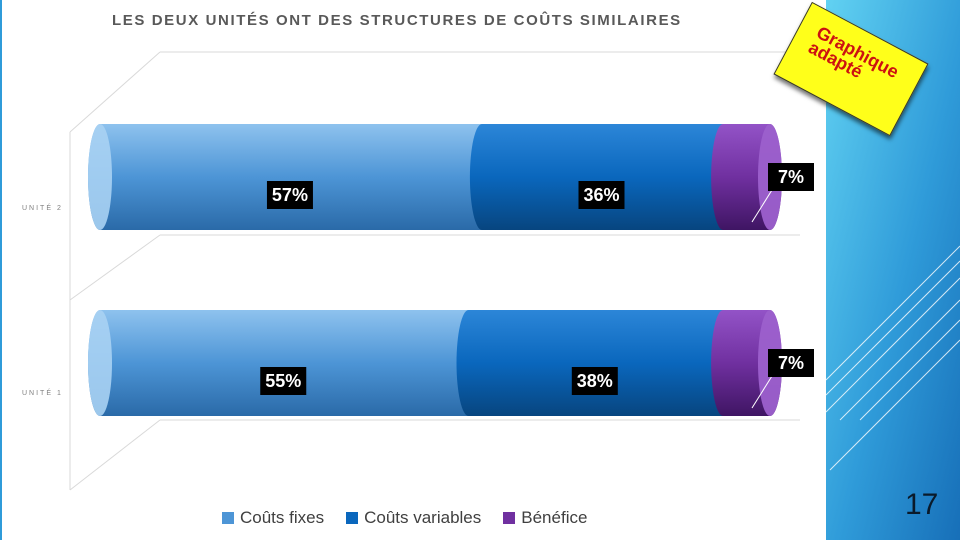  Describe the element at coordinates (922, 504) in the screenshot. I see `page-number: 17` at that location.